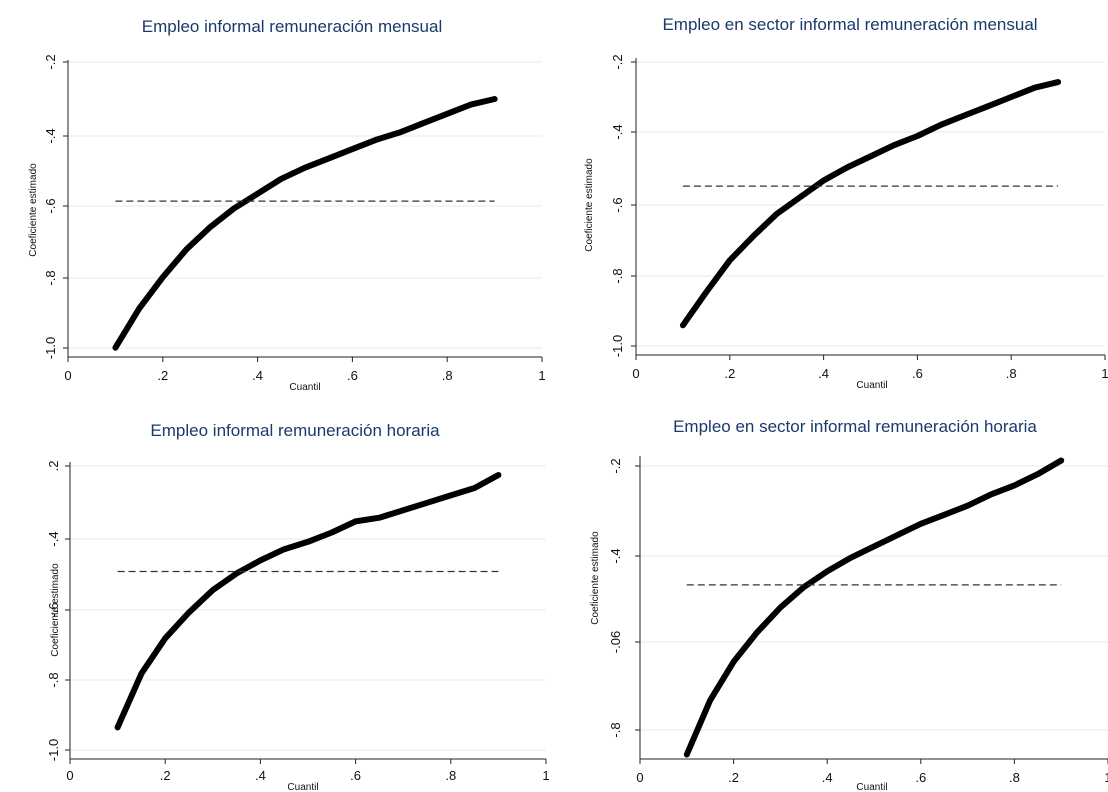 This screenshot has height=792, width=1108. I want to click on y-tick-label: .2, so click(53, 466).